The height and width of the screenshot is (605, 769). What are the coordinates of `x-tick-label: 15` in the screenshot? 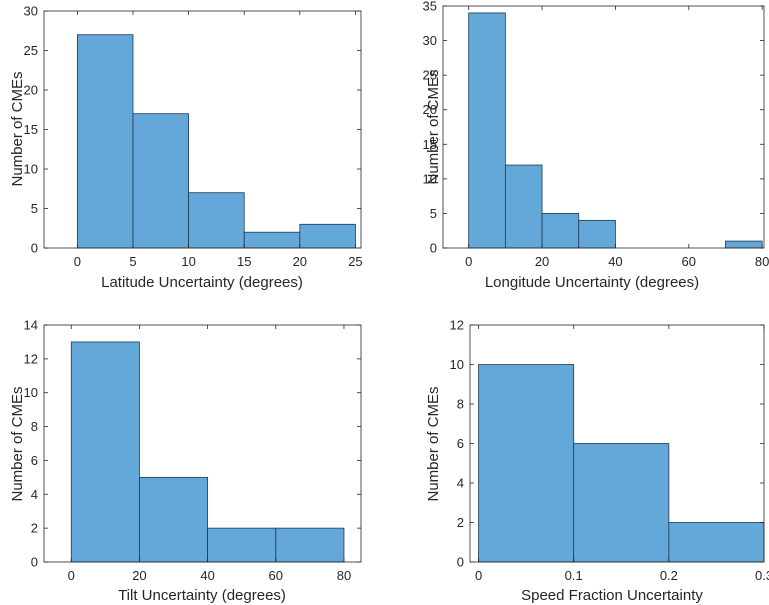 It's located at (244, 261).